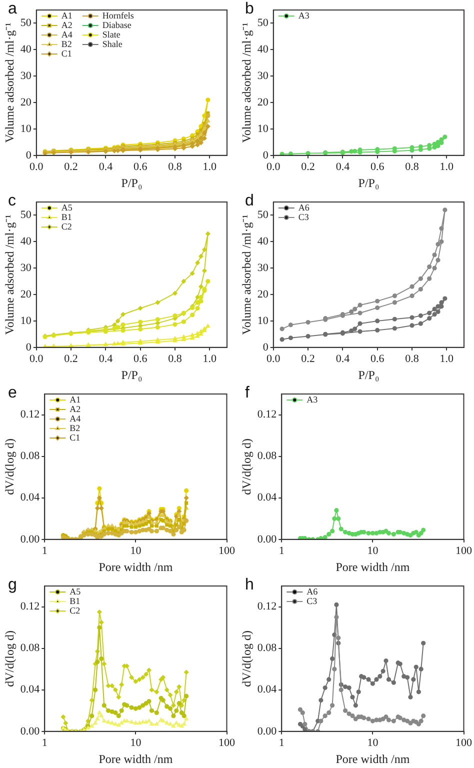 The width and height of the screenshot is (474, 768). Describe the element at coordinates (117, 25) in the screenshot. I see `legend-label: Diabase` at that location.